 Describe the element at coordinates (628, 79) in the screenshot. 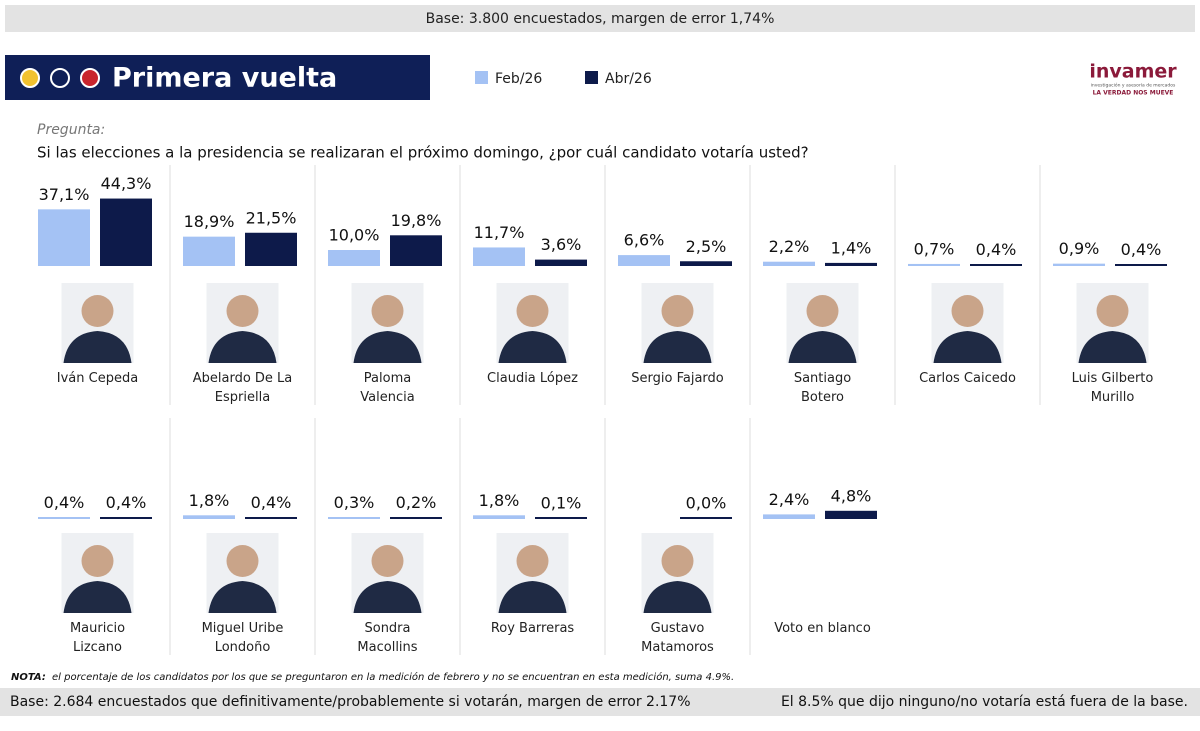

I see `legend-label: Abr/26` at that location.